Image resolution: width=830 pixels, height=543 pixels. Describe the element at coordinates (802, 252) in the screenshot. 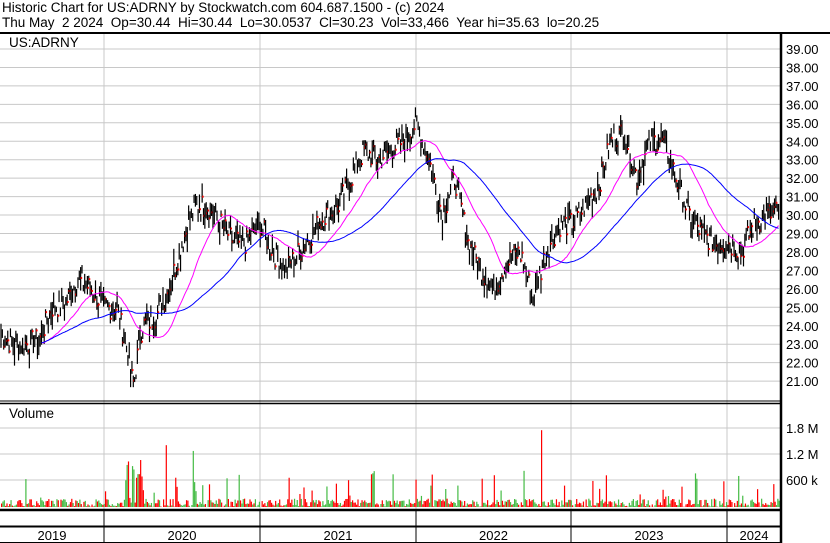

I see `price-tick-label: 28.00` at that location.